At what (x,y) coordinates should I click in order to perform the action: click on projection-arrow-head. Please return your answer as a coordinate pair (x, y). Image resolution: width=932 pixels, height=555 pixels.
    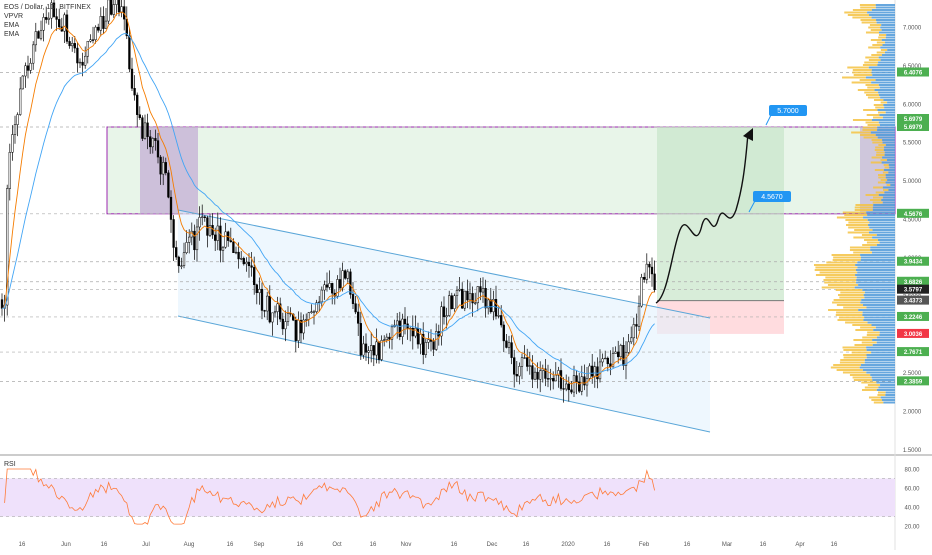
    Looking at the image, I should click on (748, 134).